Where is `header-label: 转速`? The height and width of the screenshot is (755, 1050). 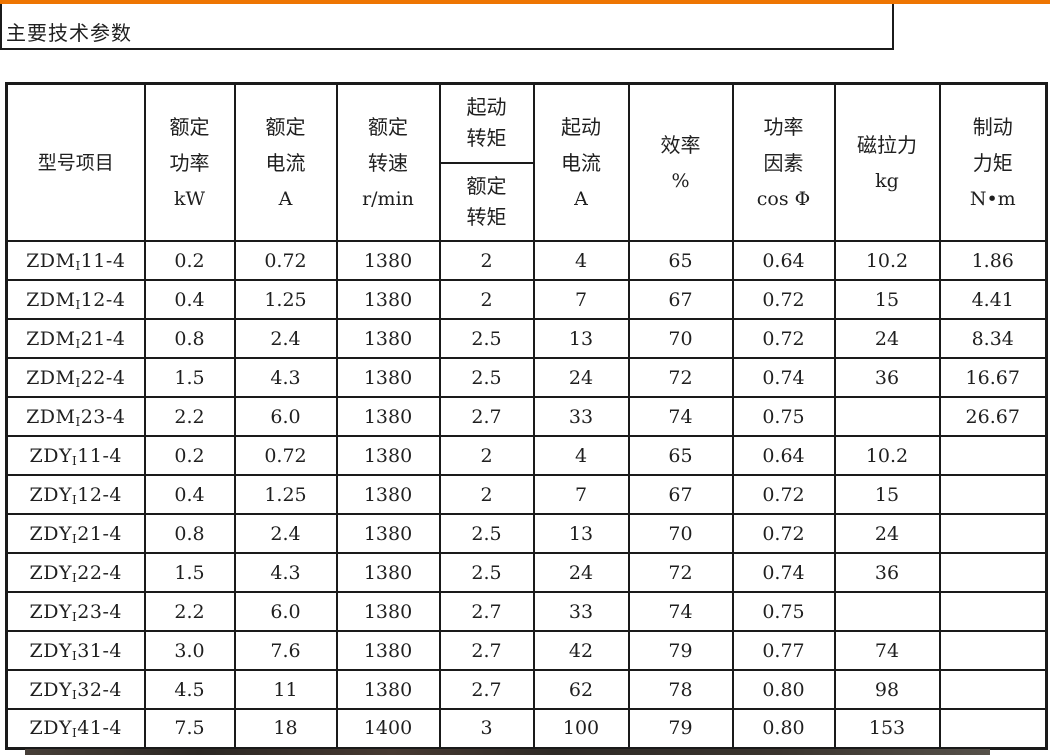
header-label: 转速 is located at coordinates (388, 162).